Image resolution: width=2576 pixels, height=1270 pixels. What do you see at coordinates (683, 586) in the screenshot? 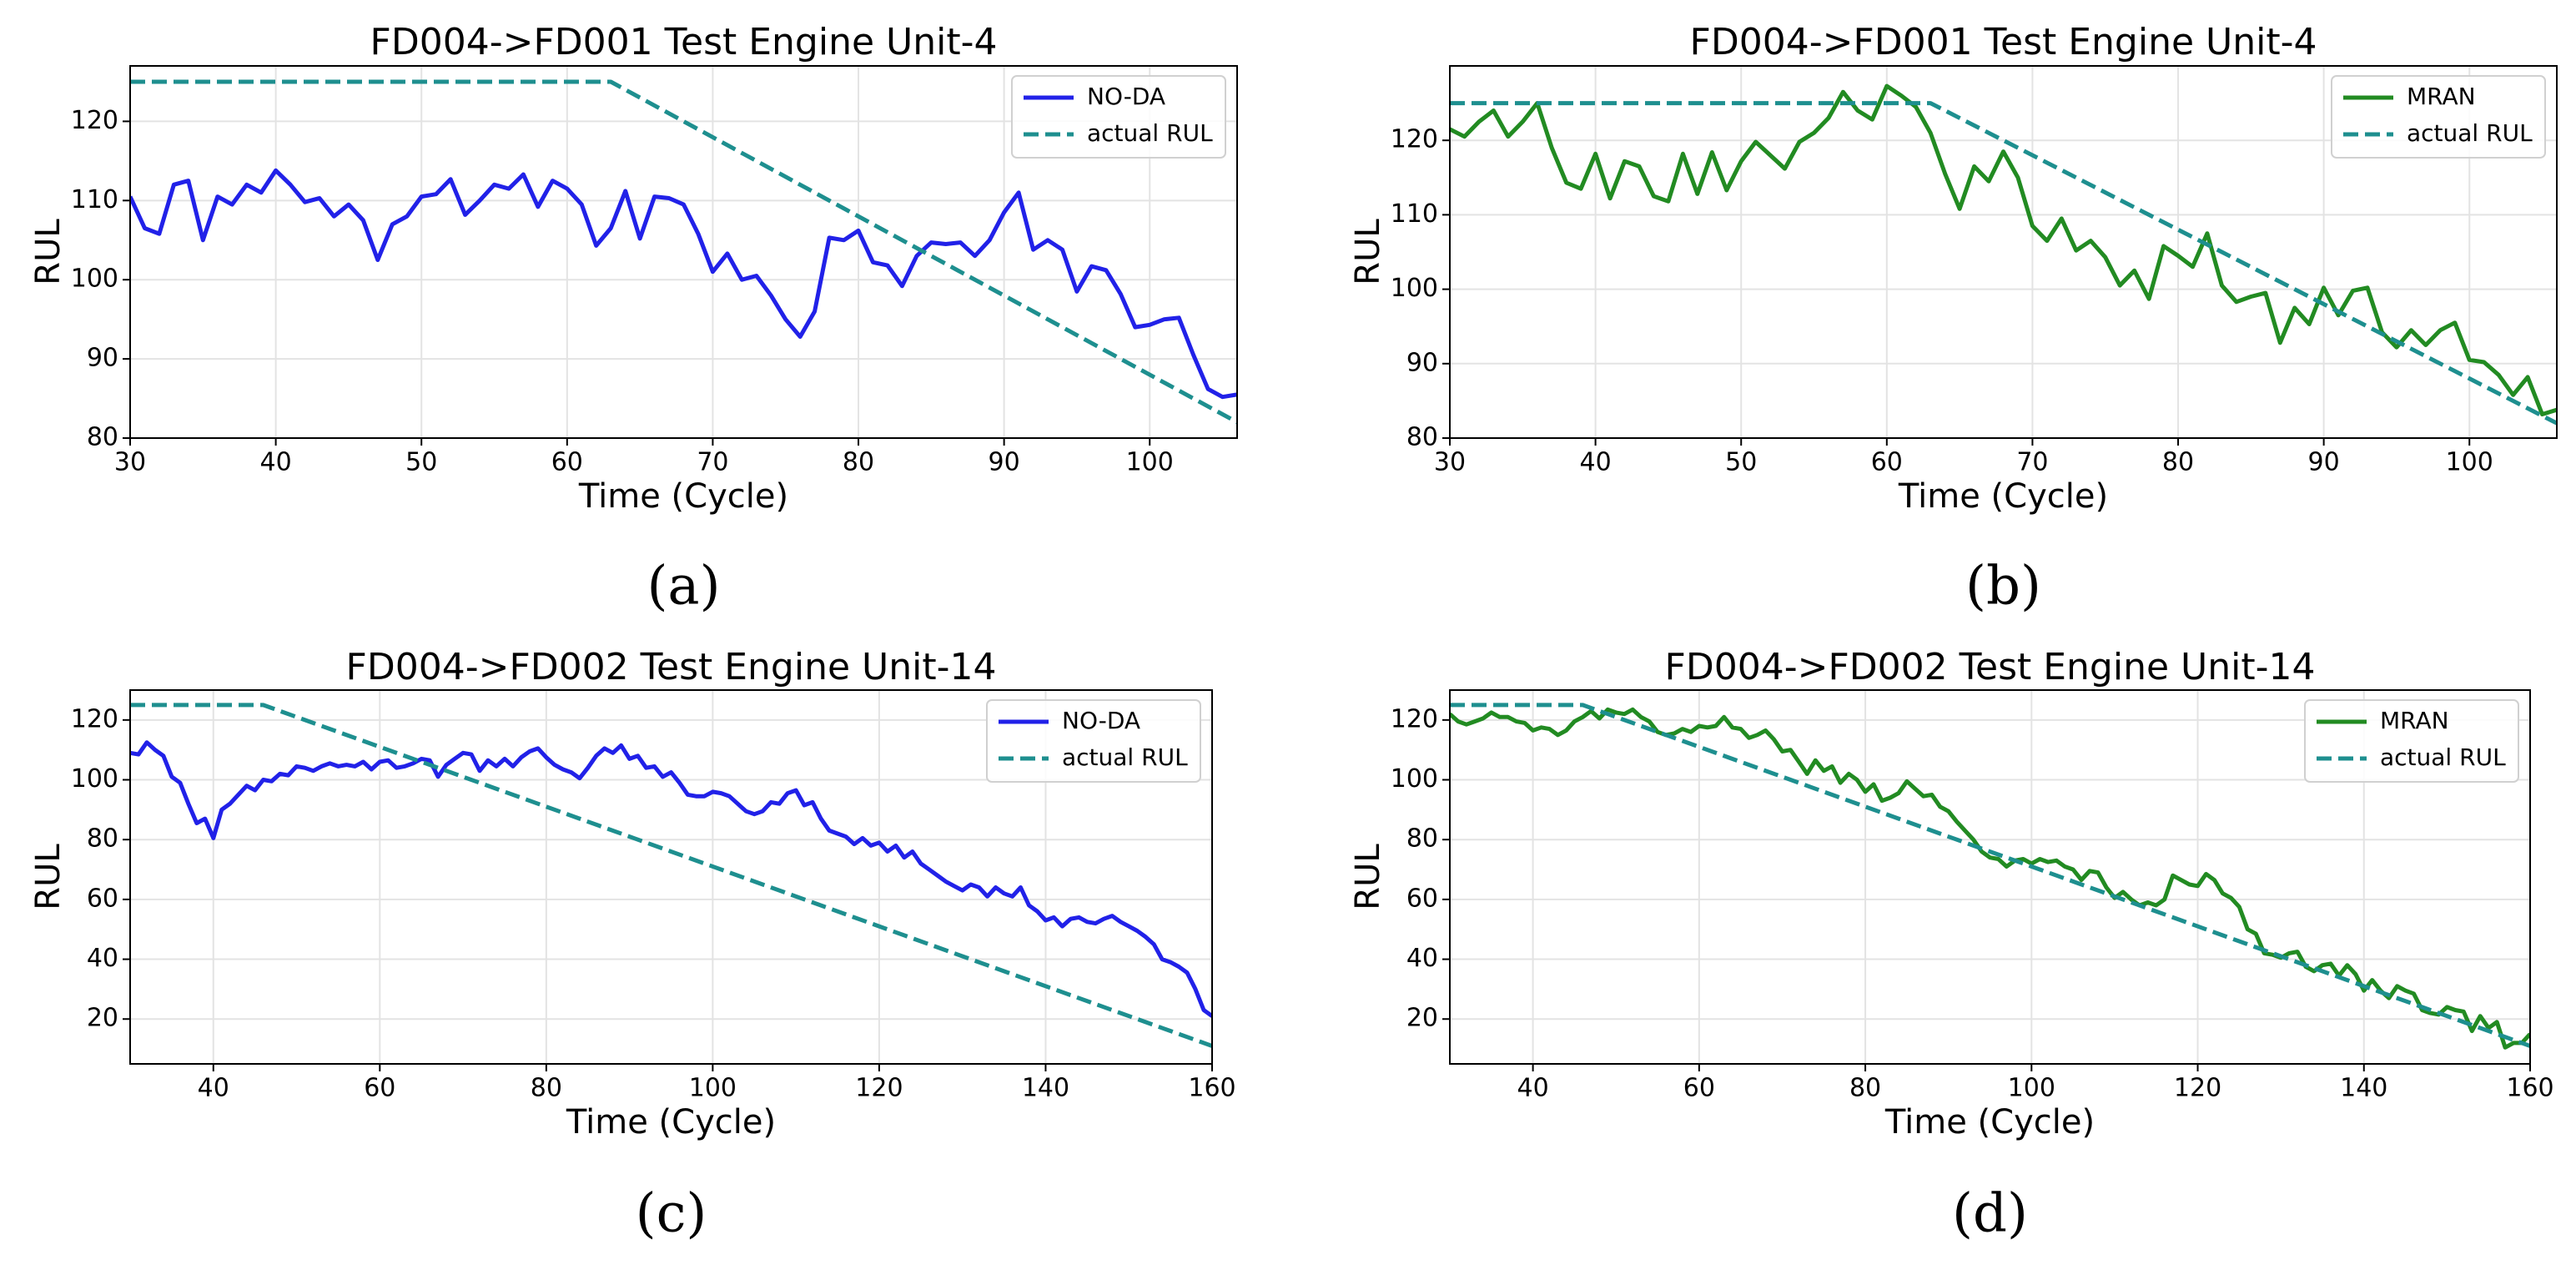
I see `caption: (a)` at bounding box center [683, 586].